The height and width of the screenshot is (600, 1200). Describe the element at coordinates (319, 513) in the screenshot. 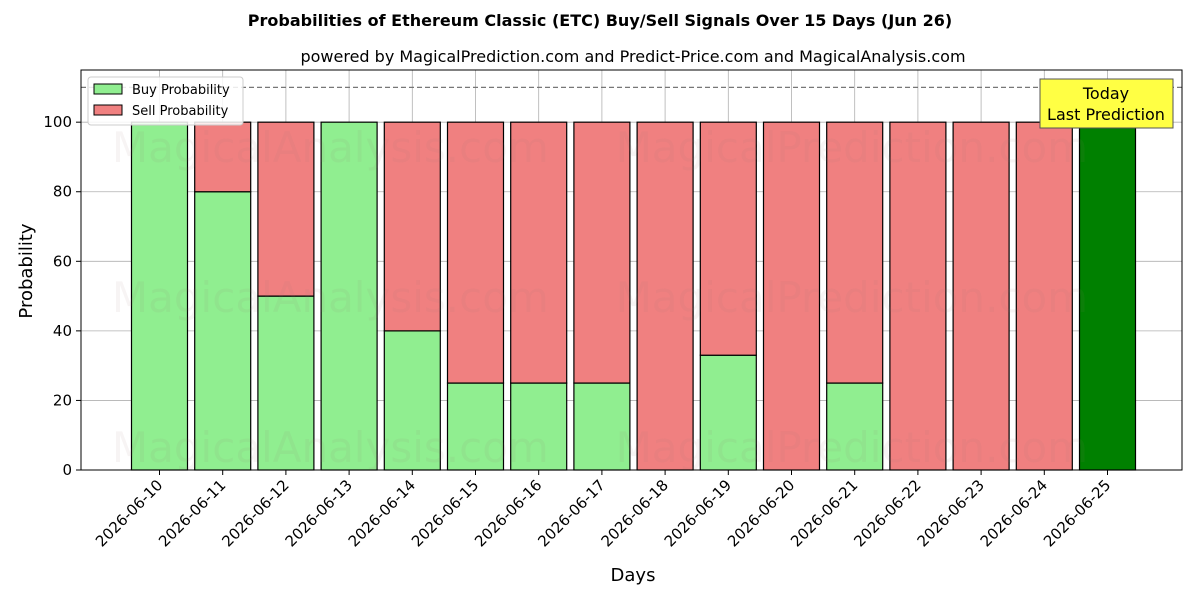

I see `x-tick-label: 2026-06-13` at that location.